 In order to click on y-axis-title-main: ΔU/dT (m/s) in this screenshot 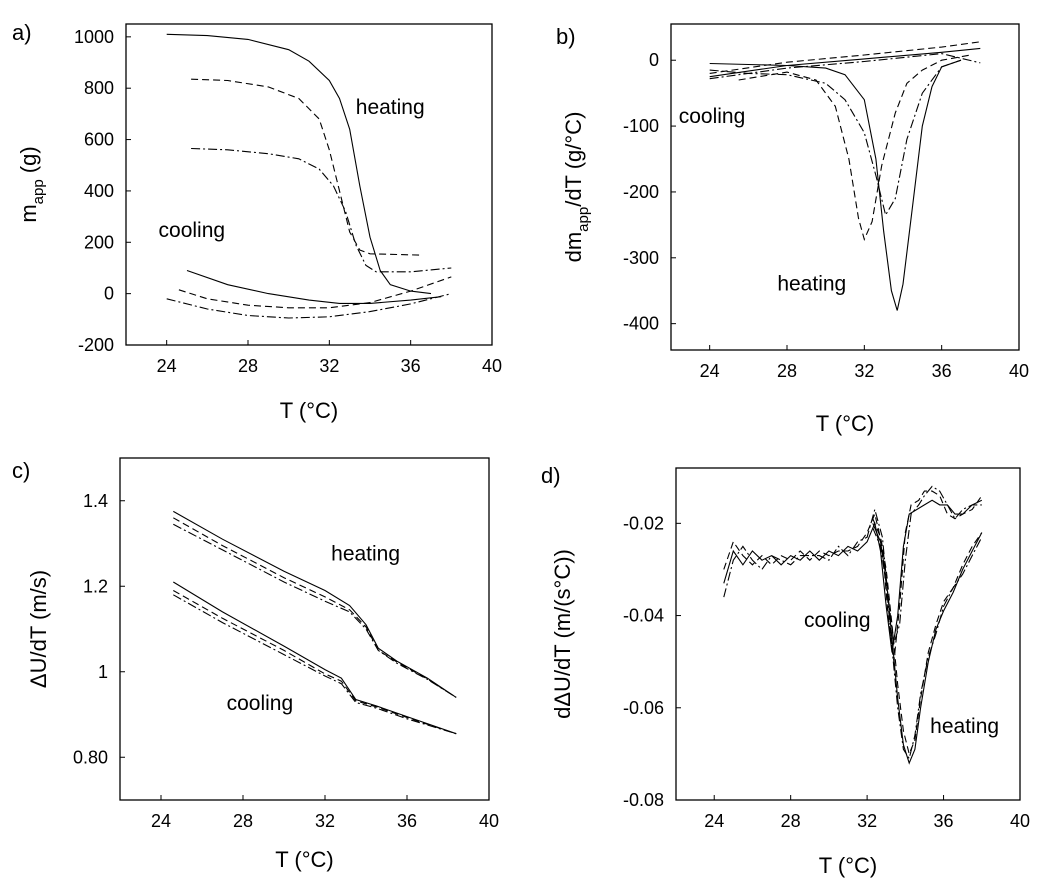, I will do `click(38, 629)`.